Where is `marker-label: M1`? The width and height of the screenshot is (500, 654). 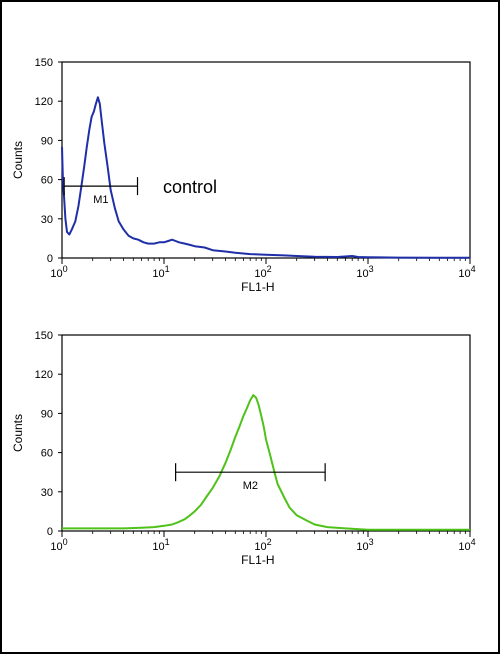
marker-label: M1 is located at coordinates (100, 200).